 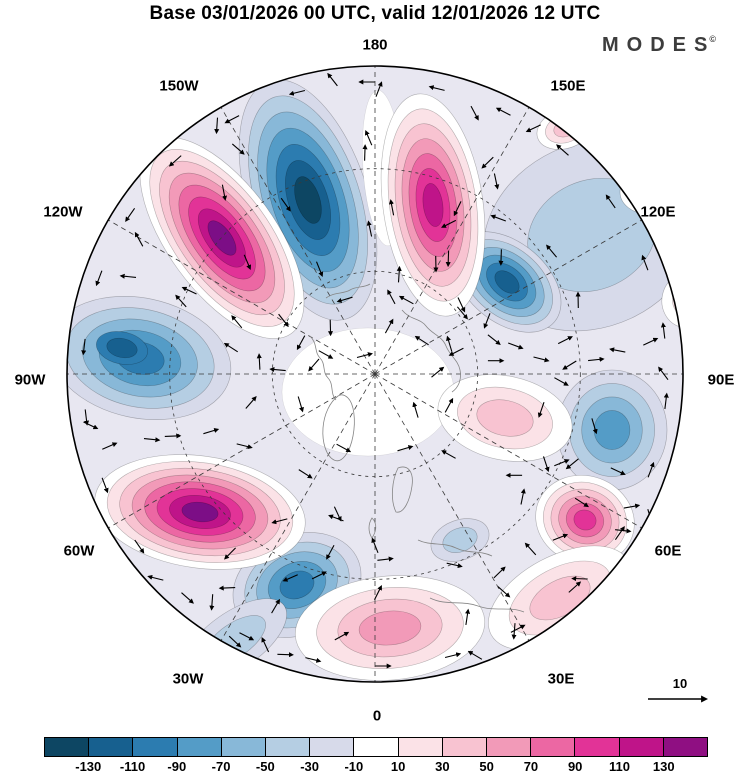 What do you see at coordinates (663, 766) in the screenshot?
I see `colorbar-tick-label: 130` at bounding box center [663, 766].